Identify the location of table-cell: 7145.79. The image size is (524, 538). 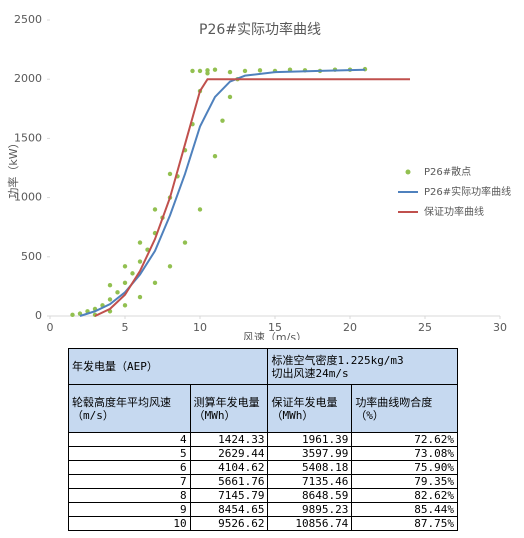
(229, 495).